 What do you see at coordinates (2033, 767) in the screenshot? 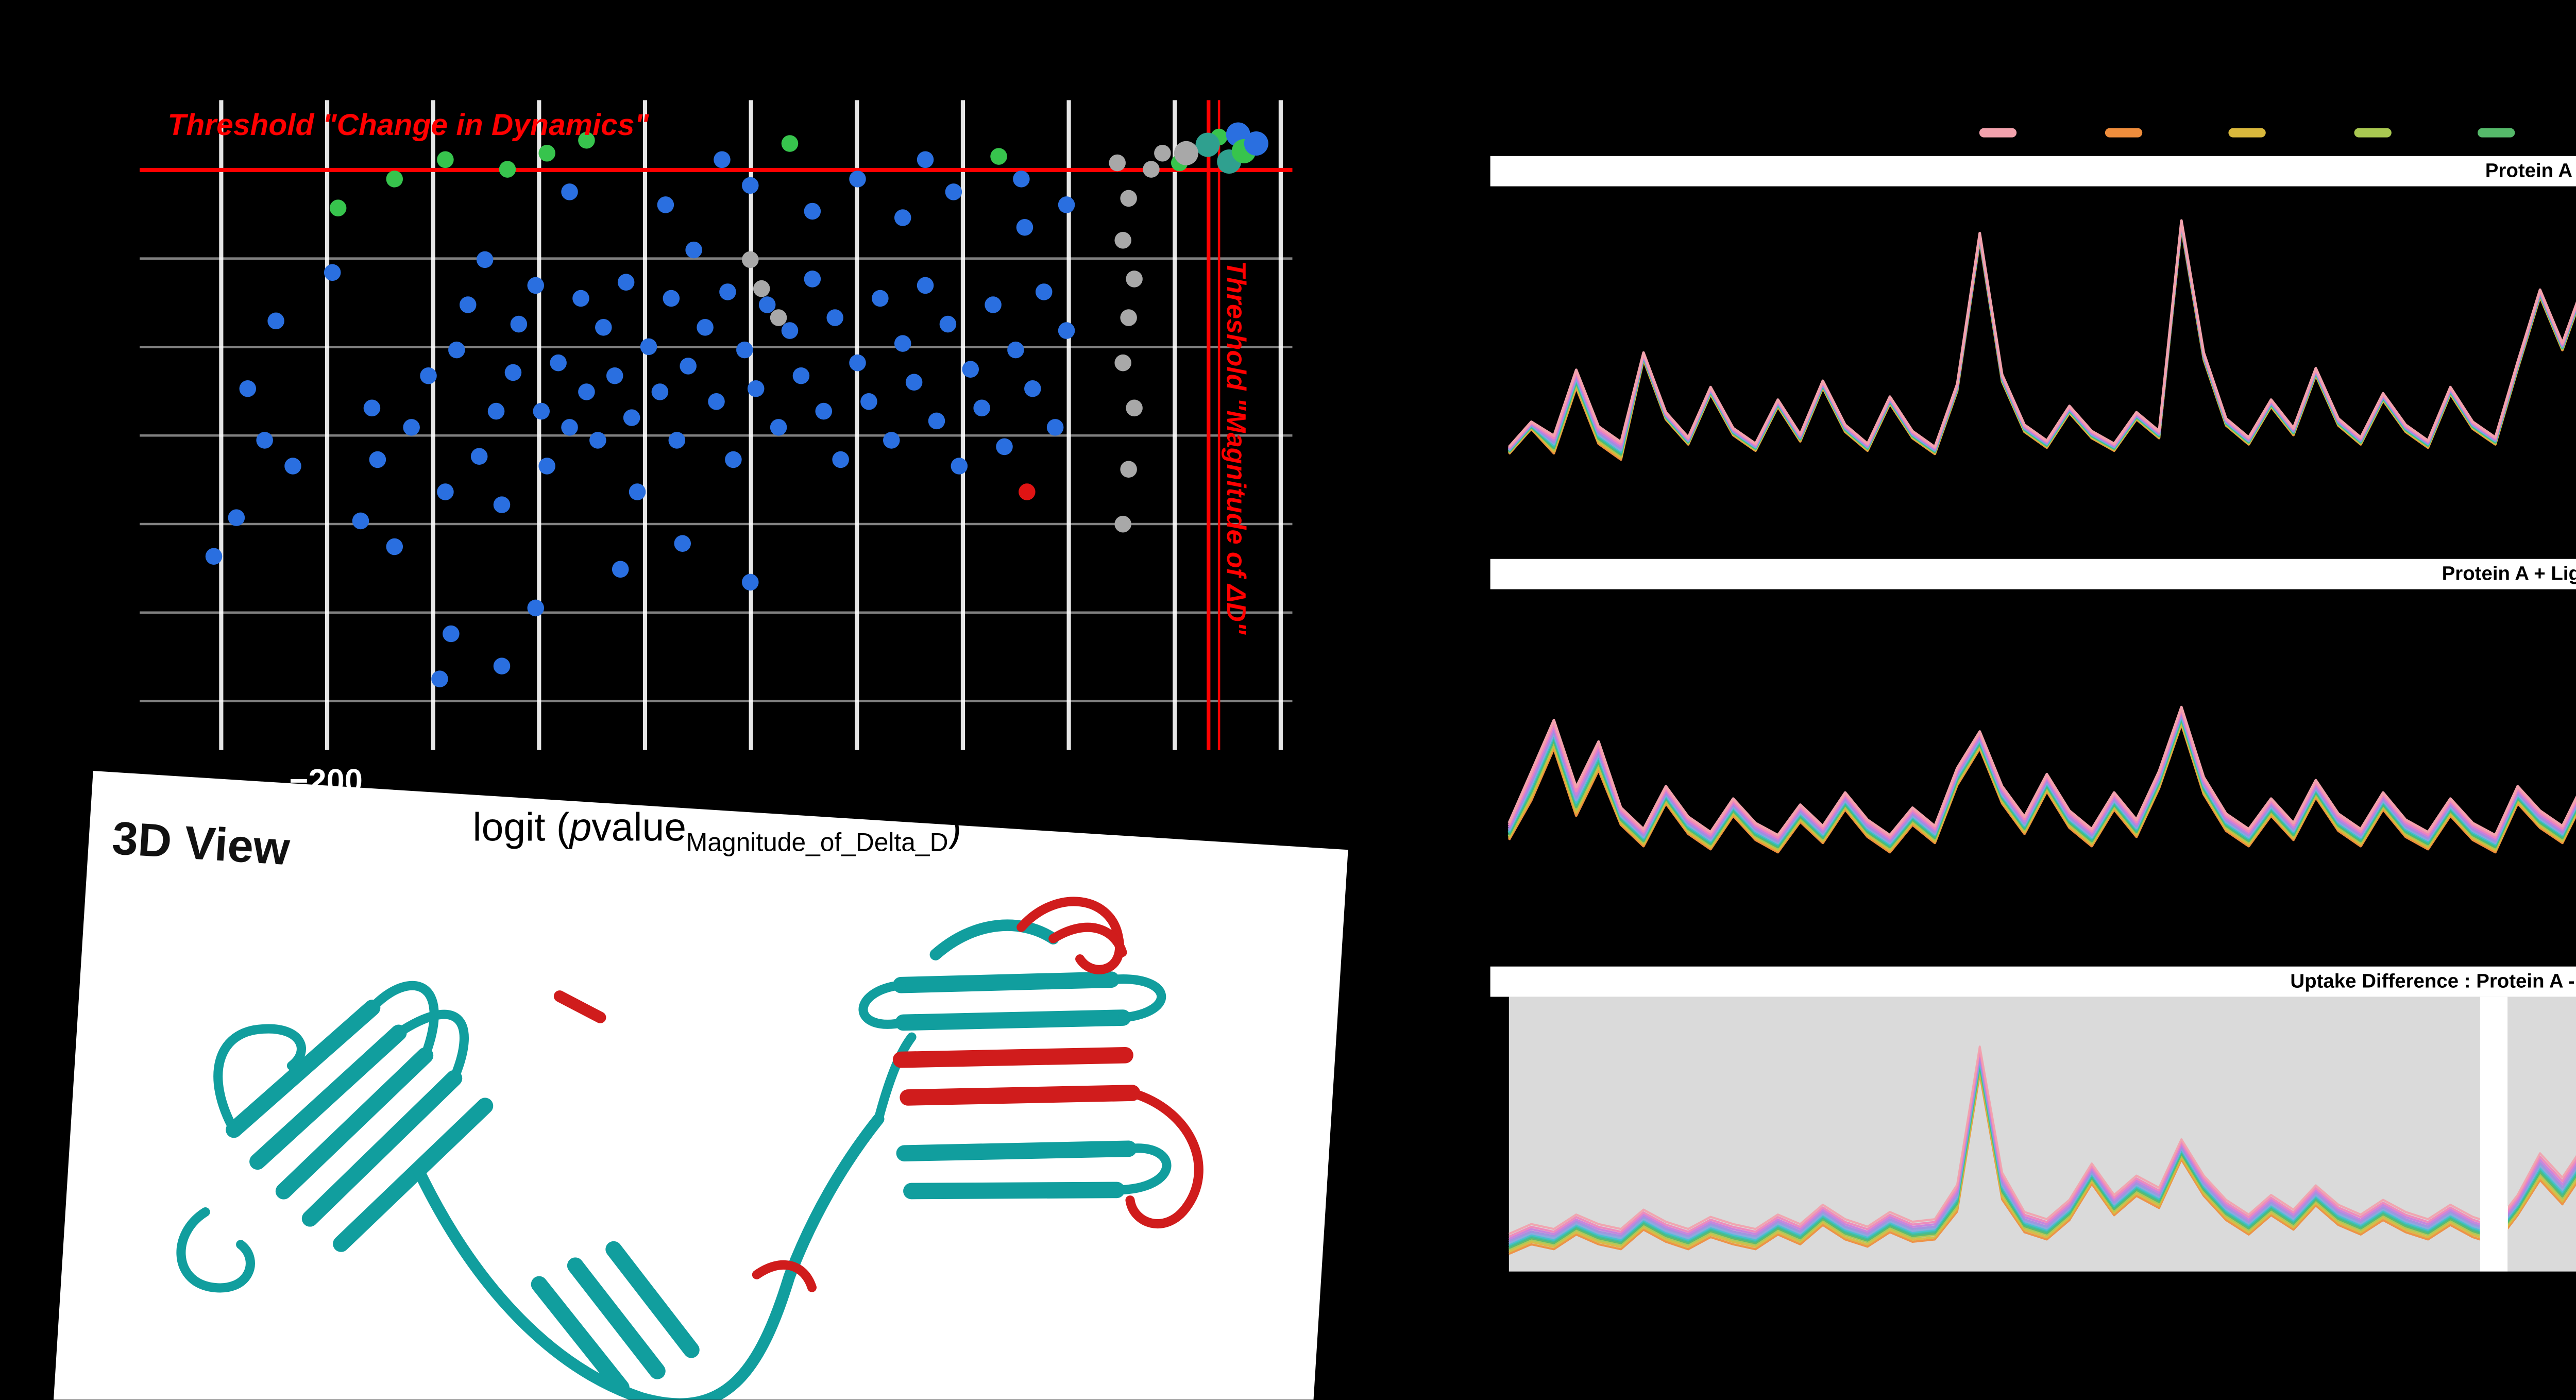
I see `uptake-plot-protein-a-ligand` at bounding box center [2033, 767].